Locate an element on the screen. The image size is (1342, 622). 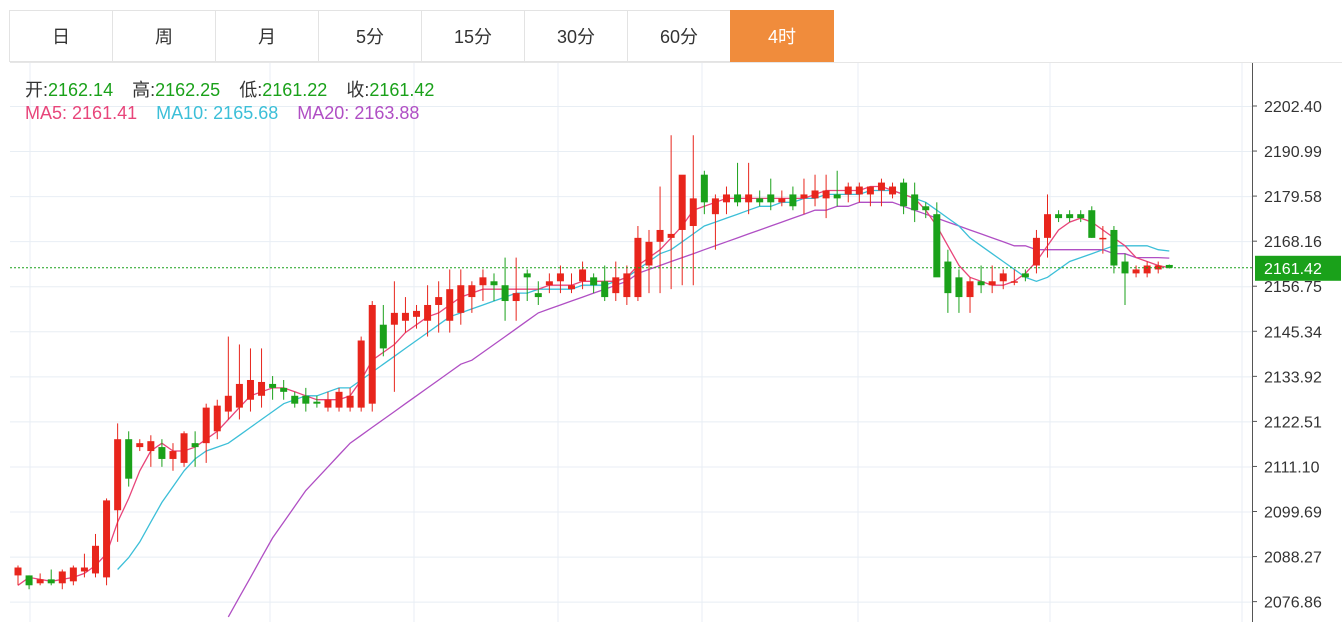
low-label: 低: is located at coordinates (251, 90).